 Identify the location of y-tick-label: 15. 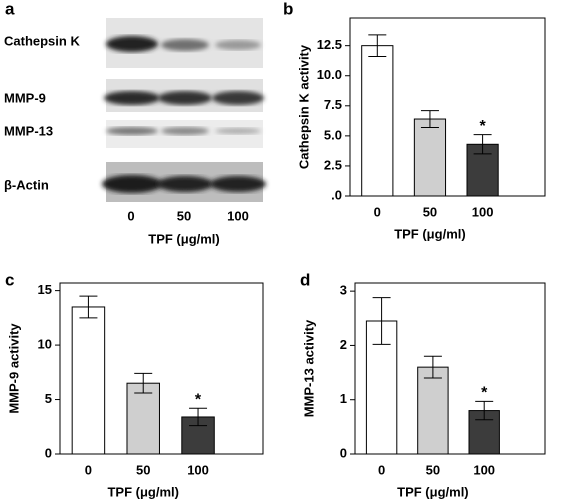
(45, 289).